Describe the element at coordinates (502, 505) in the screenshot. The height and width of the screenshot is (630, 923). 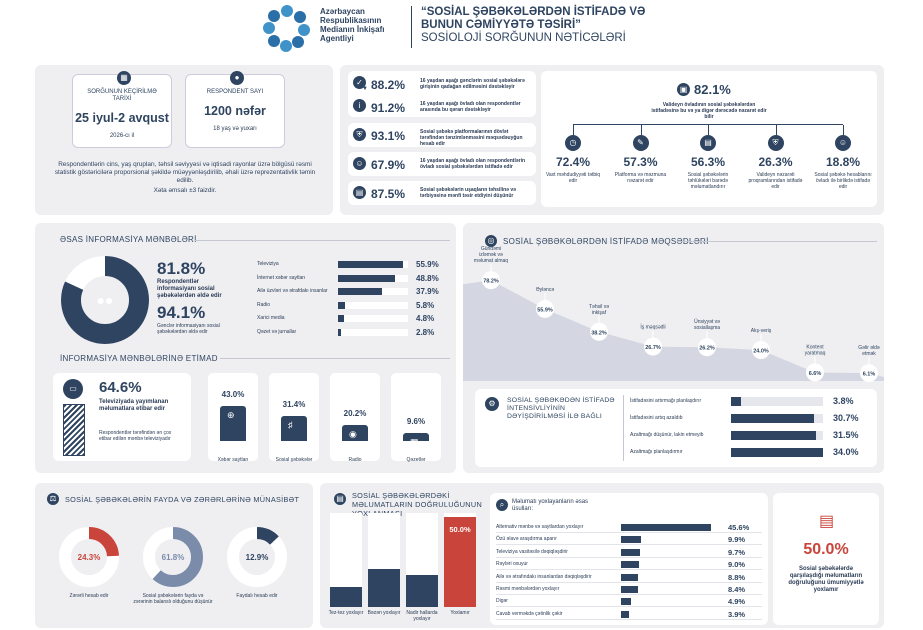
I see `search-icon: ⌕` at that location.